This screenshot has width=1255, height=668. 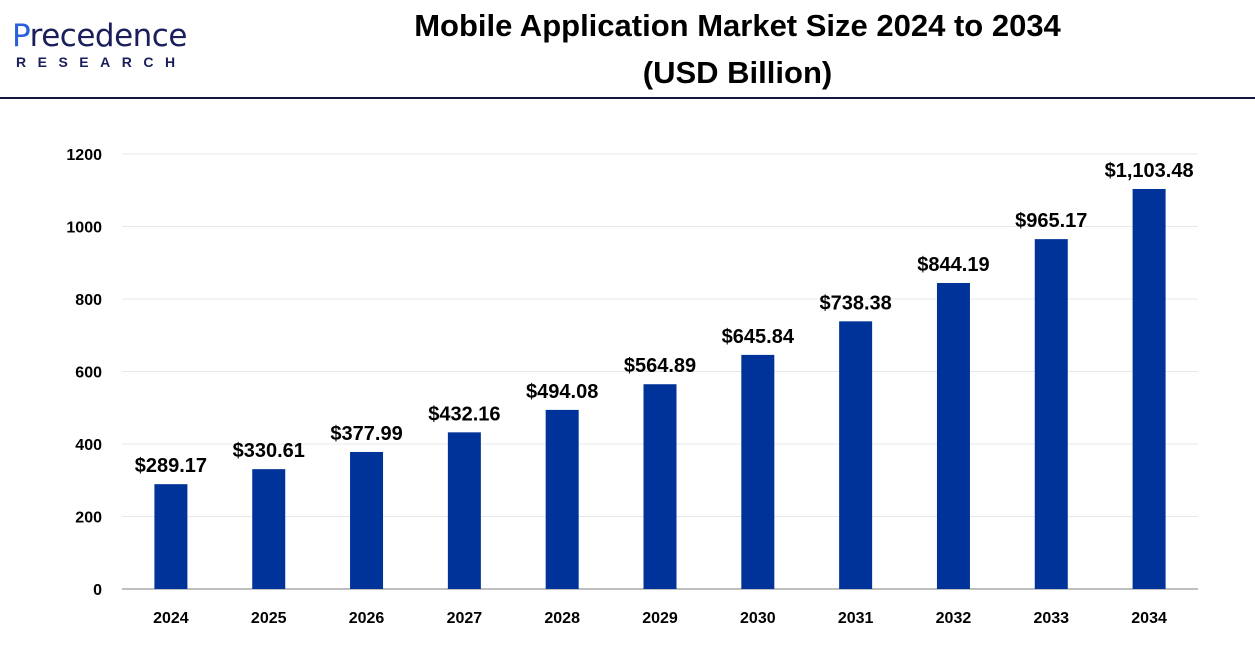 What do you see at coordinates (1051, 618) in the screenshot?
I see `x-tick-label: 2033` at bounding box center [1051, 618].